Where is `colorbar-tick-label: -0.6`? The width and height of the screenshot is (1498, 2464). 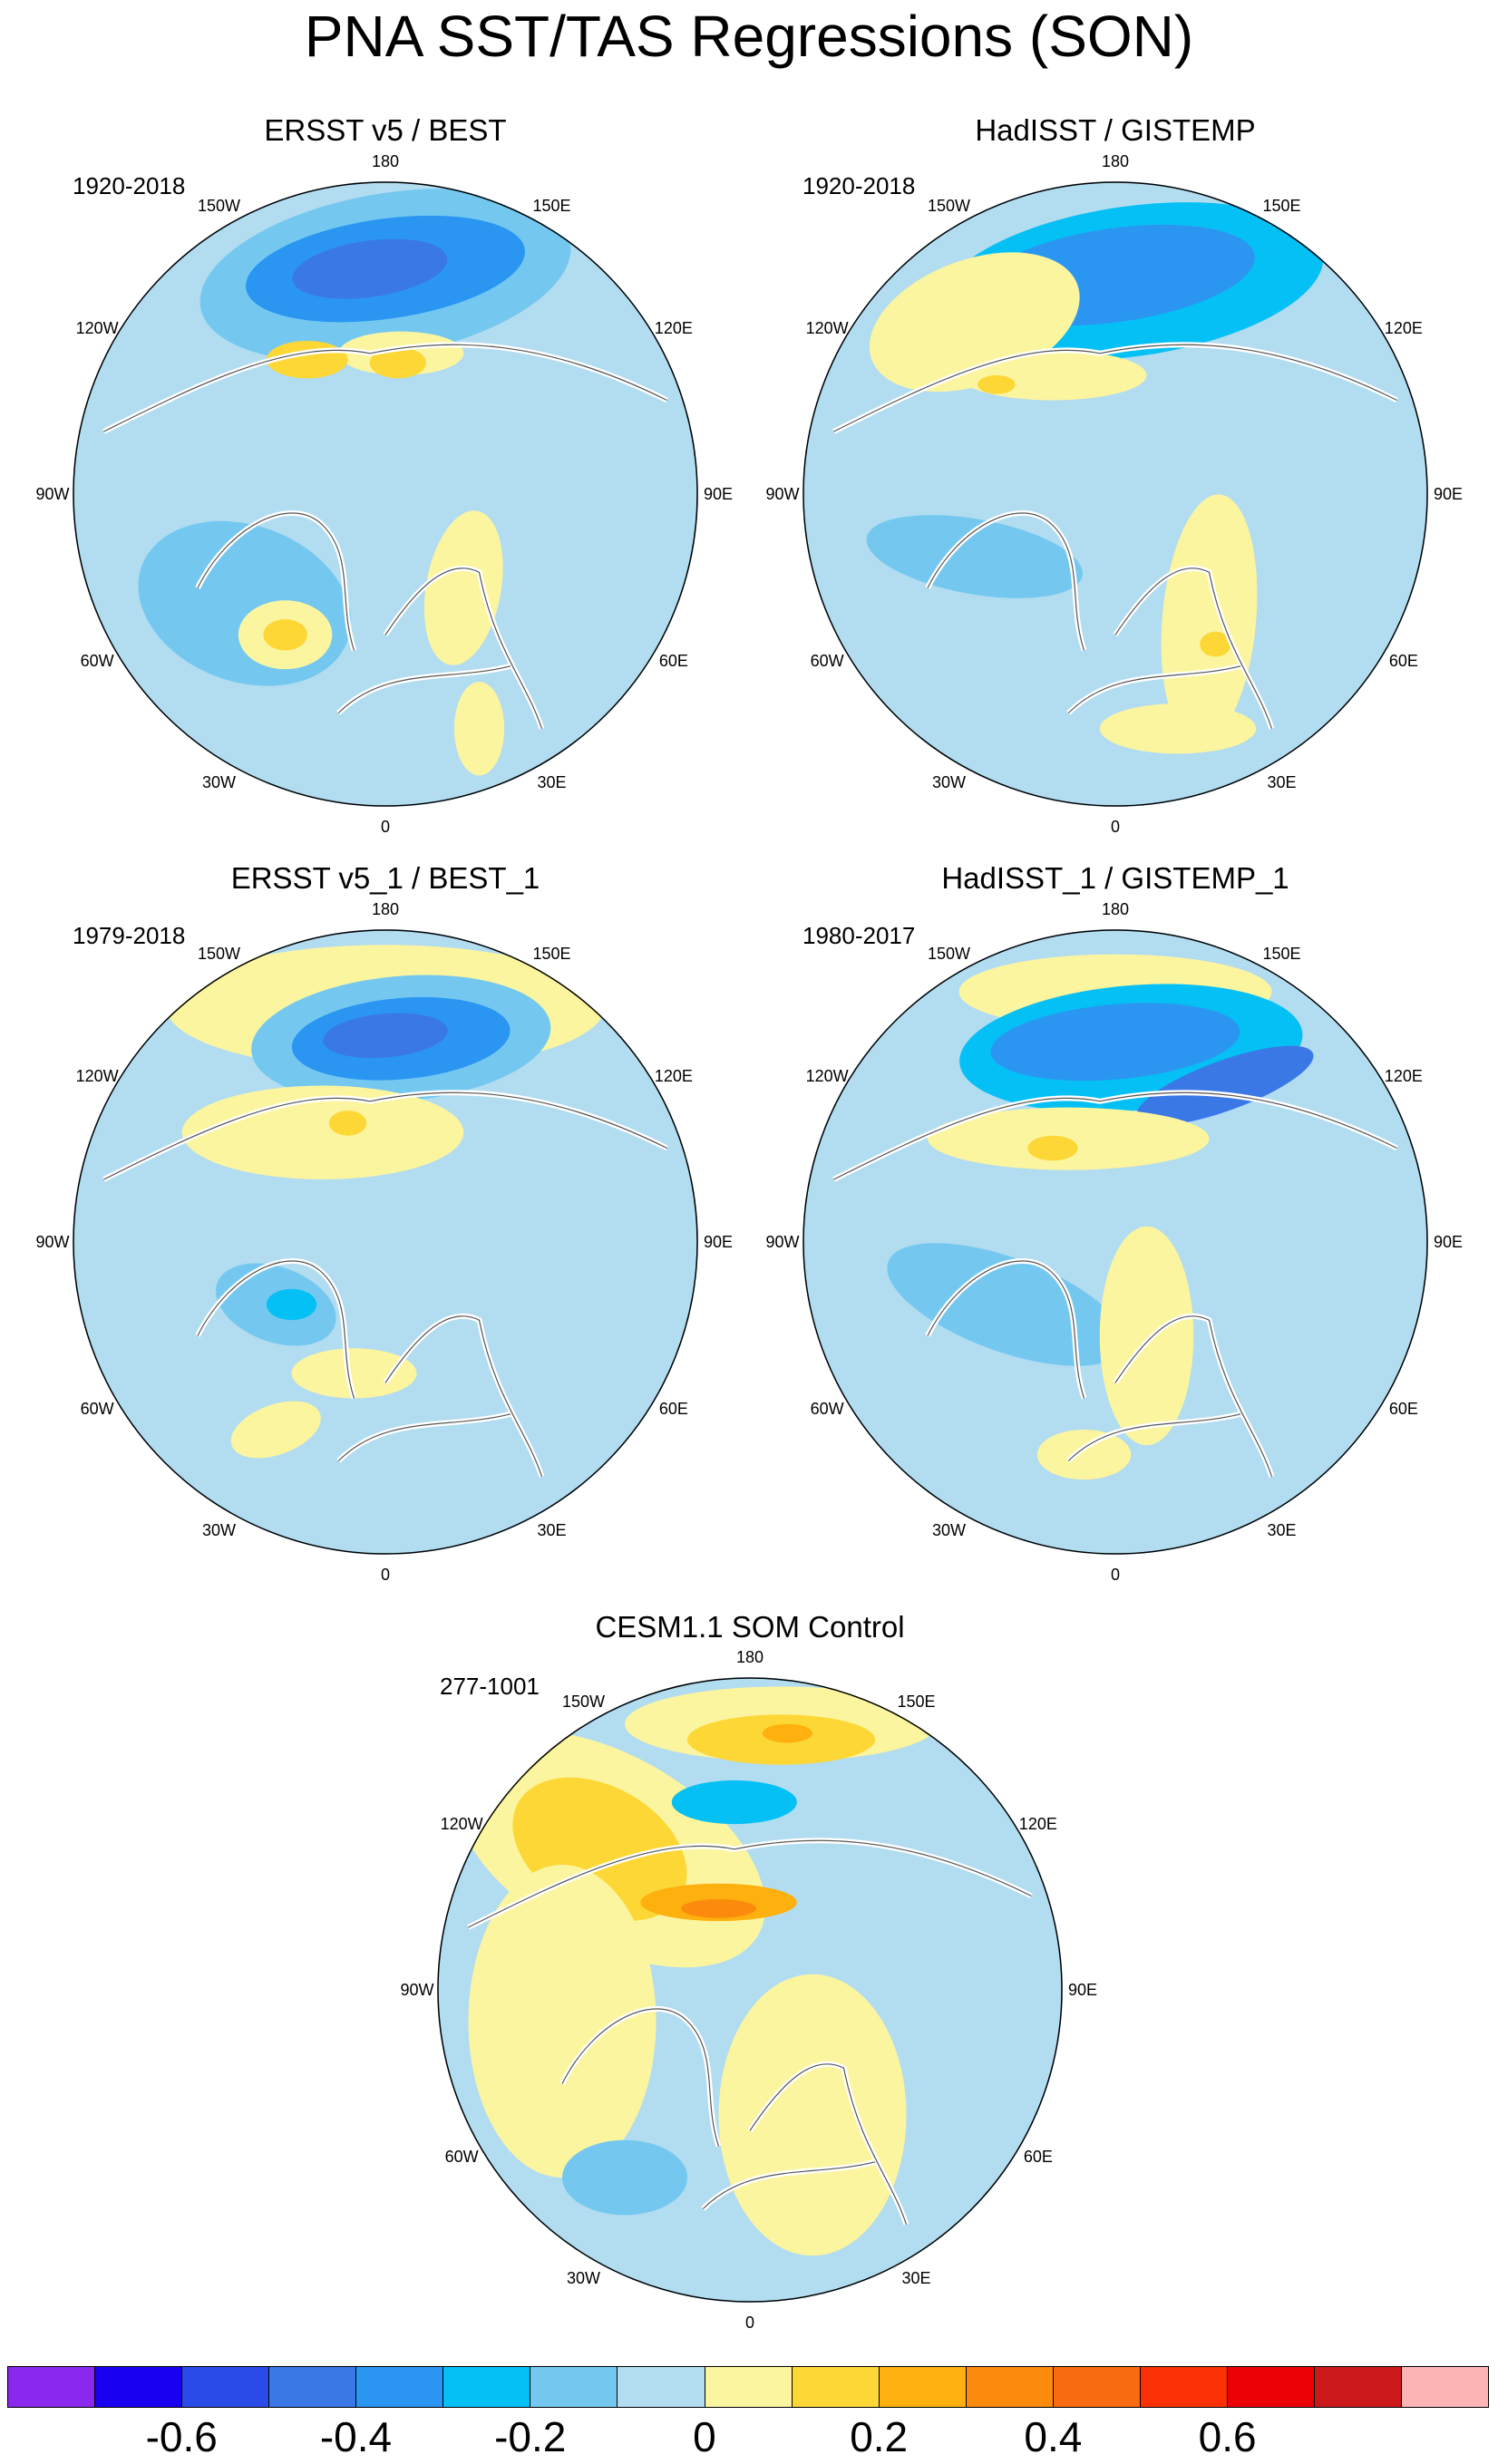
colorbar-tick-label: -0.6 is located at coordinates (181, 2436).